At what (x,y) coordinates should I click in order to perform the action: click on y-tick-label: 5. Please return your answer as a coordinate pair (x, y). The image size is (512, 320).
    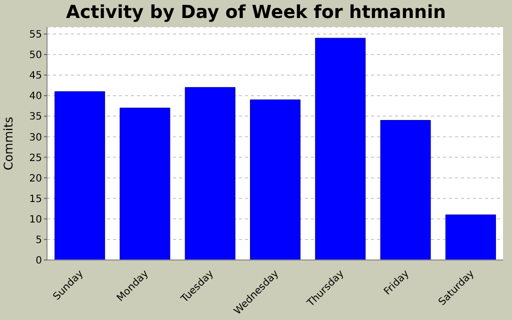
    Looking at the image, I should click on (39, 240).